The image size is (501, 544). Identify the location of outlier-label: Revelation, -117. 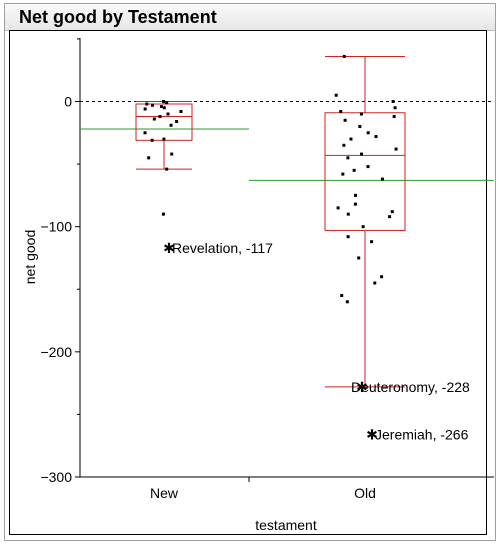
(222, 248).